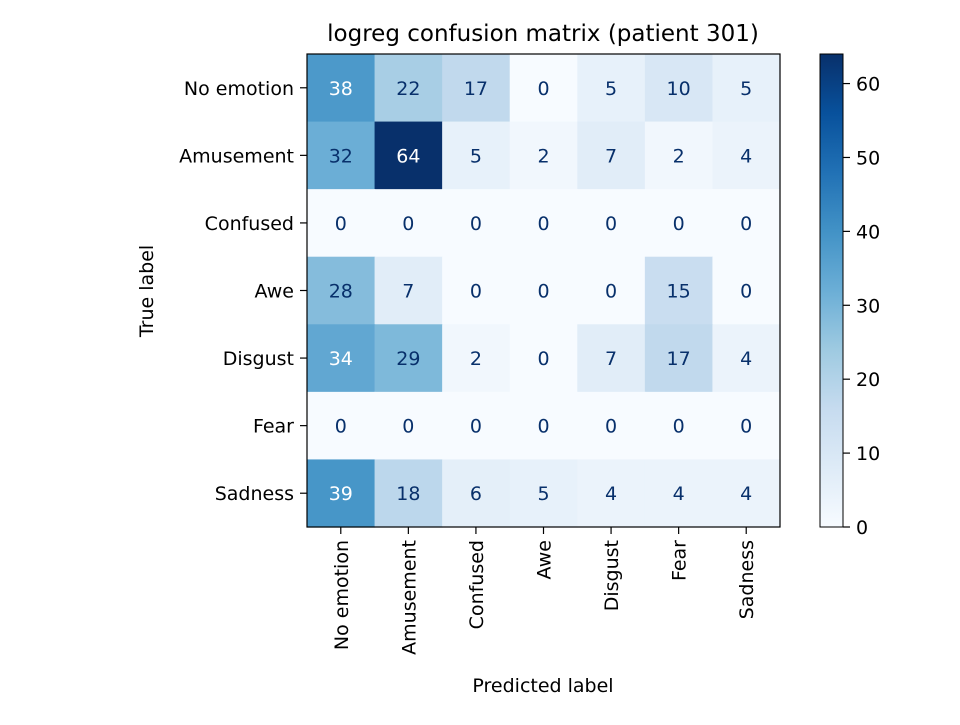 This screenshot has height=725, width=960. Describe the element at coordinates (341, 359) in the screenshot. I see `cell-value-label: 34` at that location.